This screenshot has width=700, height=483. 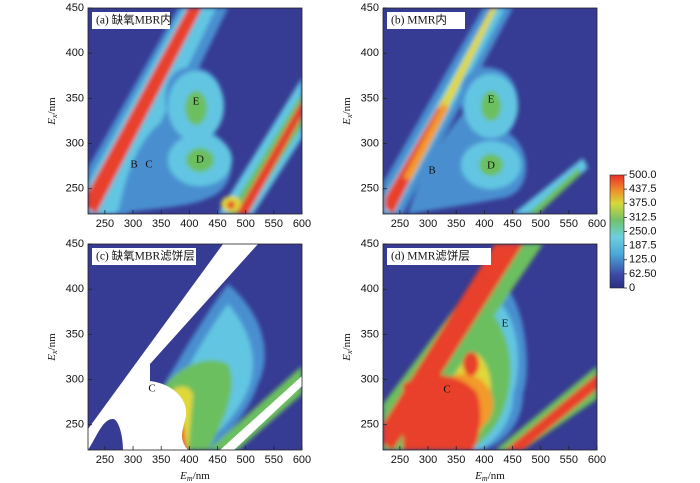 What do you see at coordinates (617, 231) in the screenshot?
I see `colorbar` at bounding box center [617, 231].